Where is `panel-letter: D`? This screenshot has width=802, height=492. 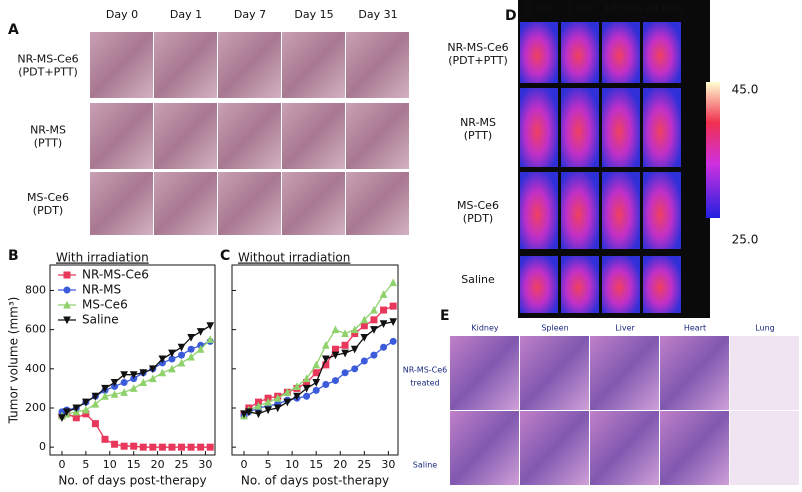 panel-letter: D is located at coordinates (511, 16).